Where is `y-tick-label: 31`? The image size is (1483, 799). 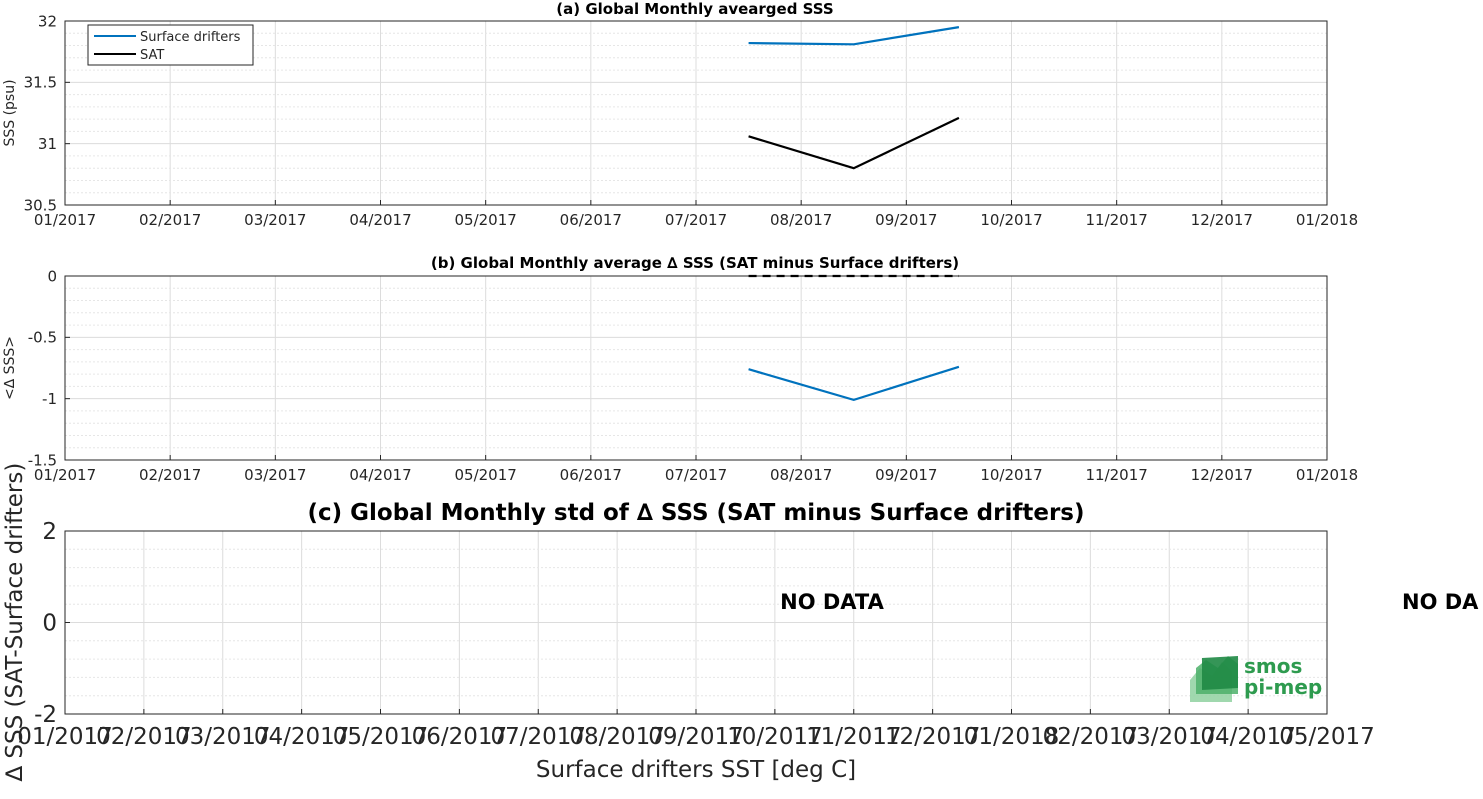 y-tick-label: 31 is located at coordinates (47, 144).